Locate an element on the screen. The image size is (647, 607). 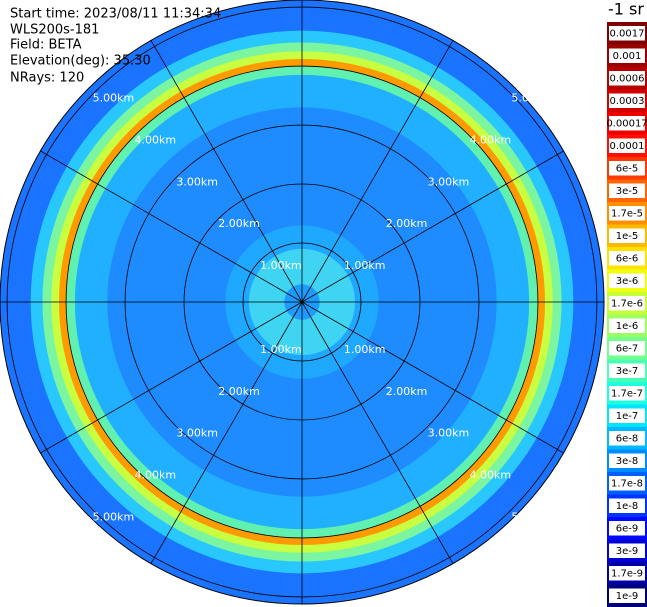
colorbar-label: 1.7e-9 is located at coordinates (627, 573).